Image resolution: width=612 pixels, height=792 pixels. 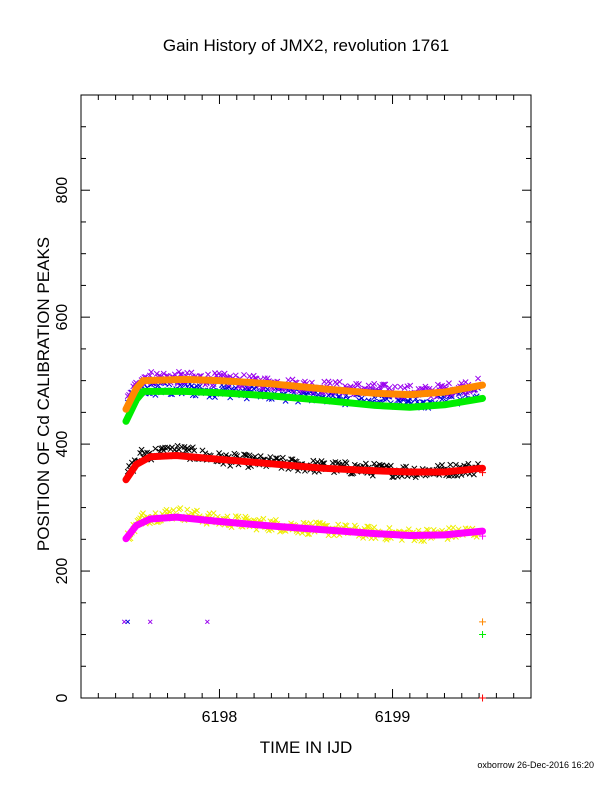 What do you see at coordinates (62, 697) in the screenshot?
I see `y-tick-label: 0` at bounding box center [62, 697].